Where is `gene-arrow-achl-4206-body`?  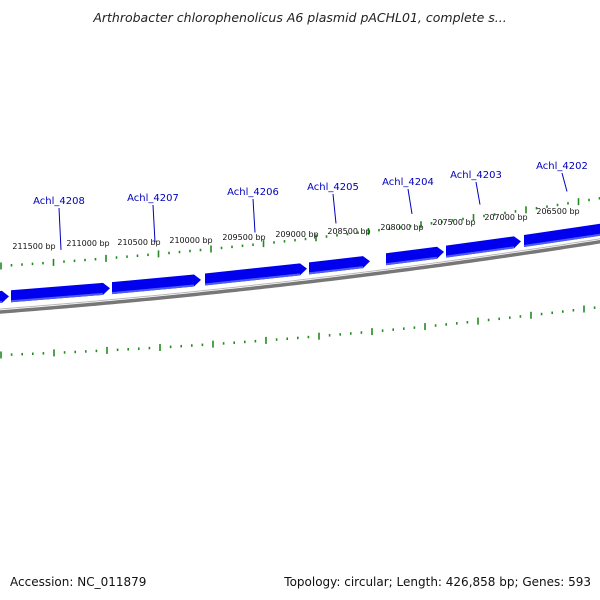
gene-arrow-achl-4206-body is located at coordinates (256, 274).